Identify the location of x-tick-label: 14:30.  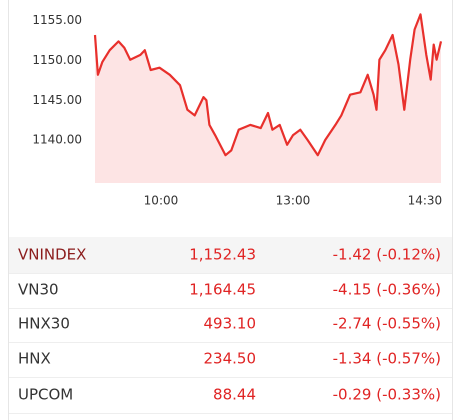
(425, 201).